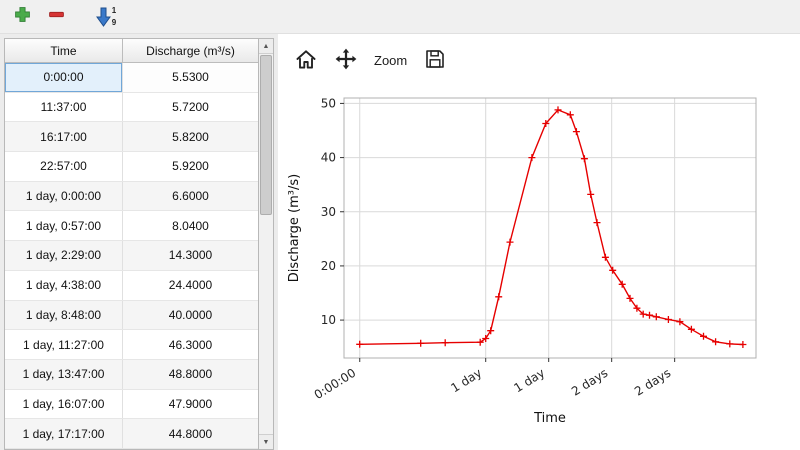  What do you see at coordinates (328, 266) in the screenshot?
I see `svg-text: 20` at bounding box center [328, 266].